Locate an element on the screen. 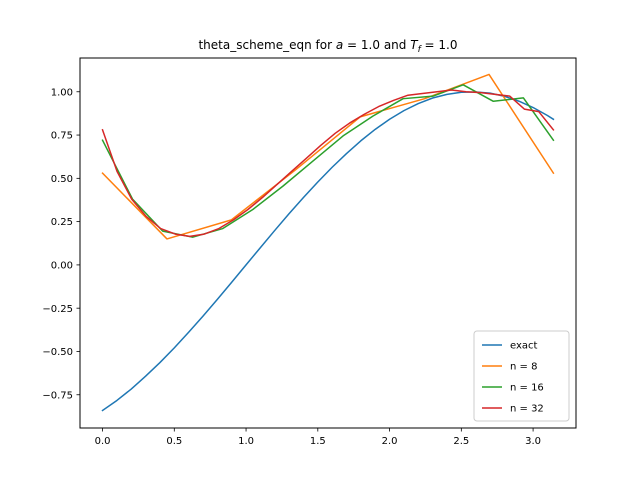 The width and height of the screenshot is (640, 480). legend-label-3: n = 32 is located at coordinates (527, 409).